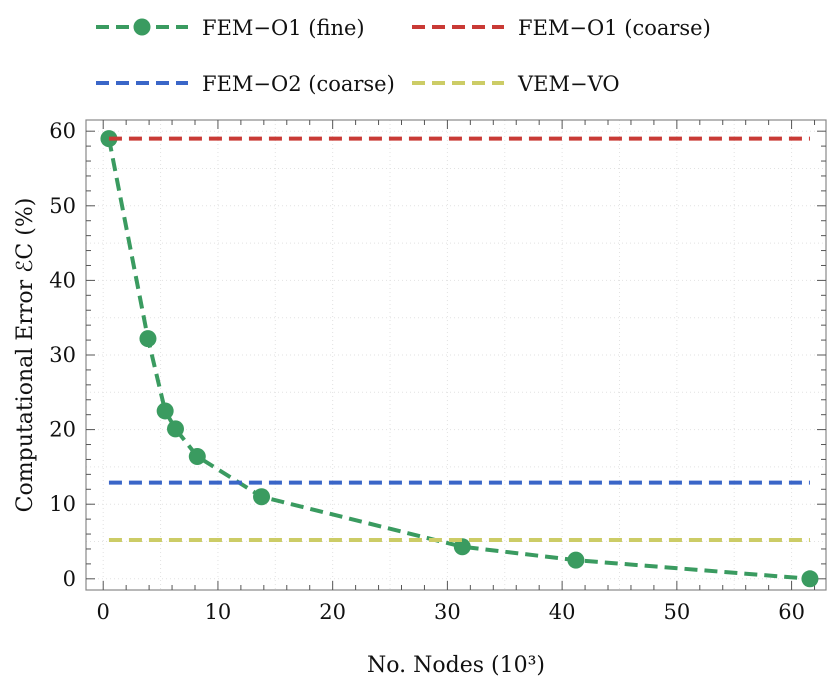  Describe the element at coordinates (62, 430) in the screenshot. I see `y-tick-label: 20` at that location.